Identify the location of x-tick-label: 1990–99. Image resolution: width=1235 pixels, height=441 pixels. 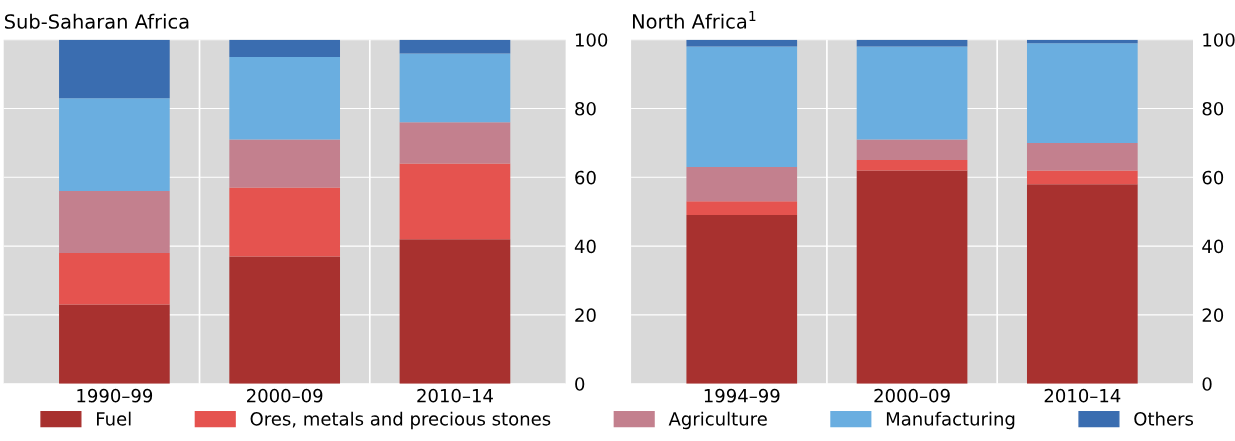
(115, 395).